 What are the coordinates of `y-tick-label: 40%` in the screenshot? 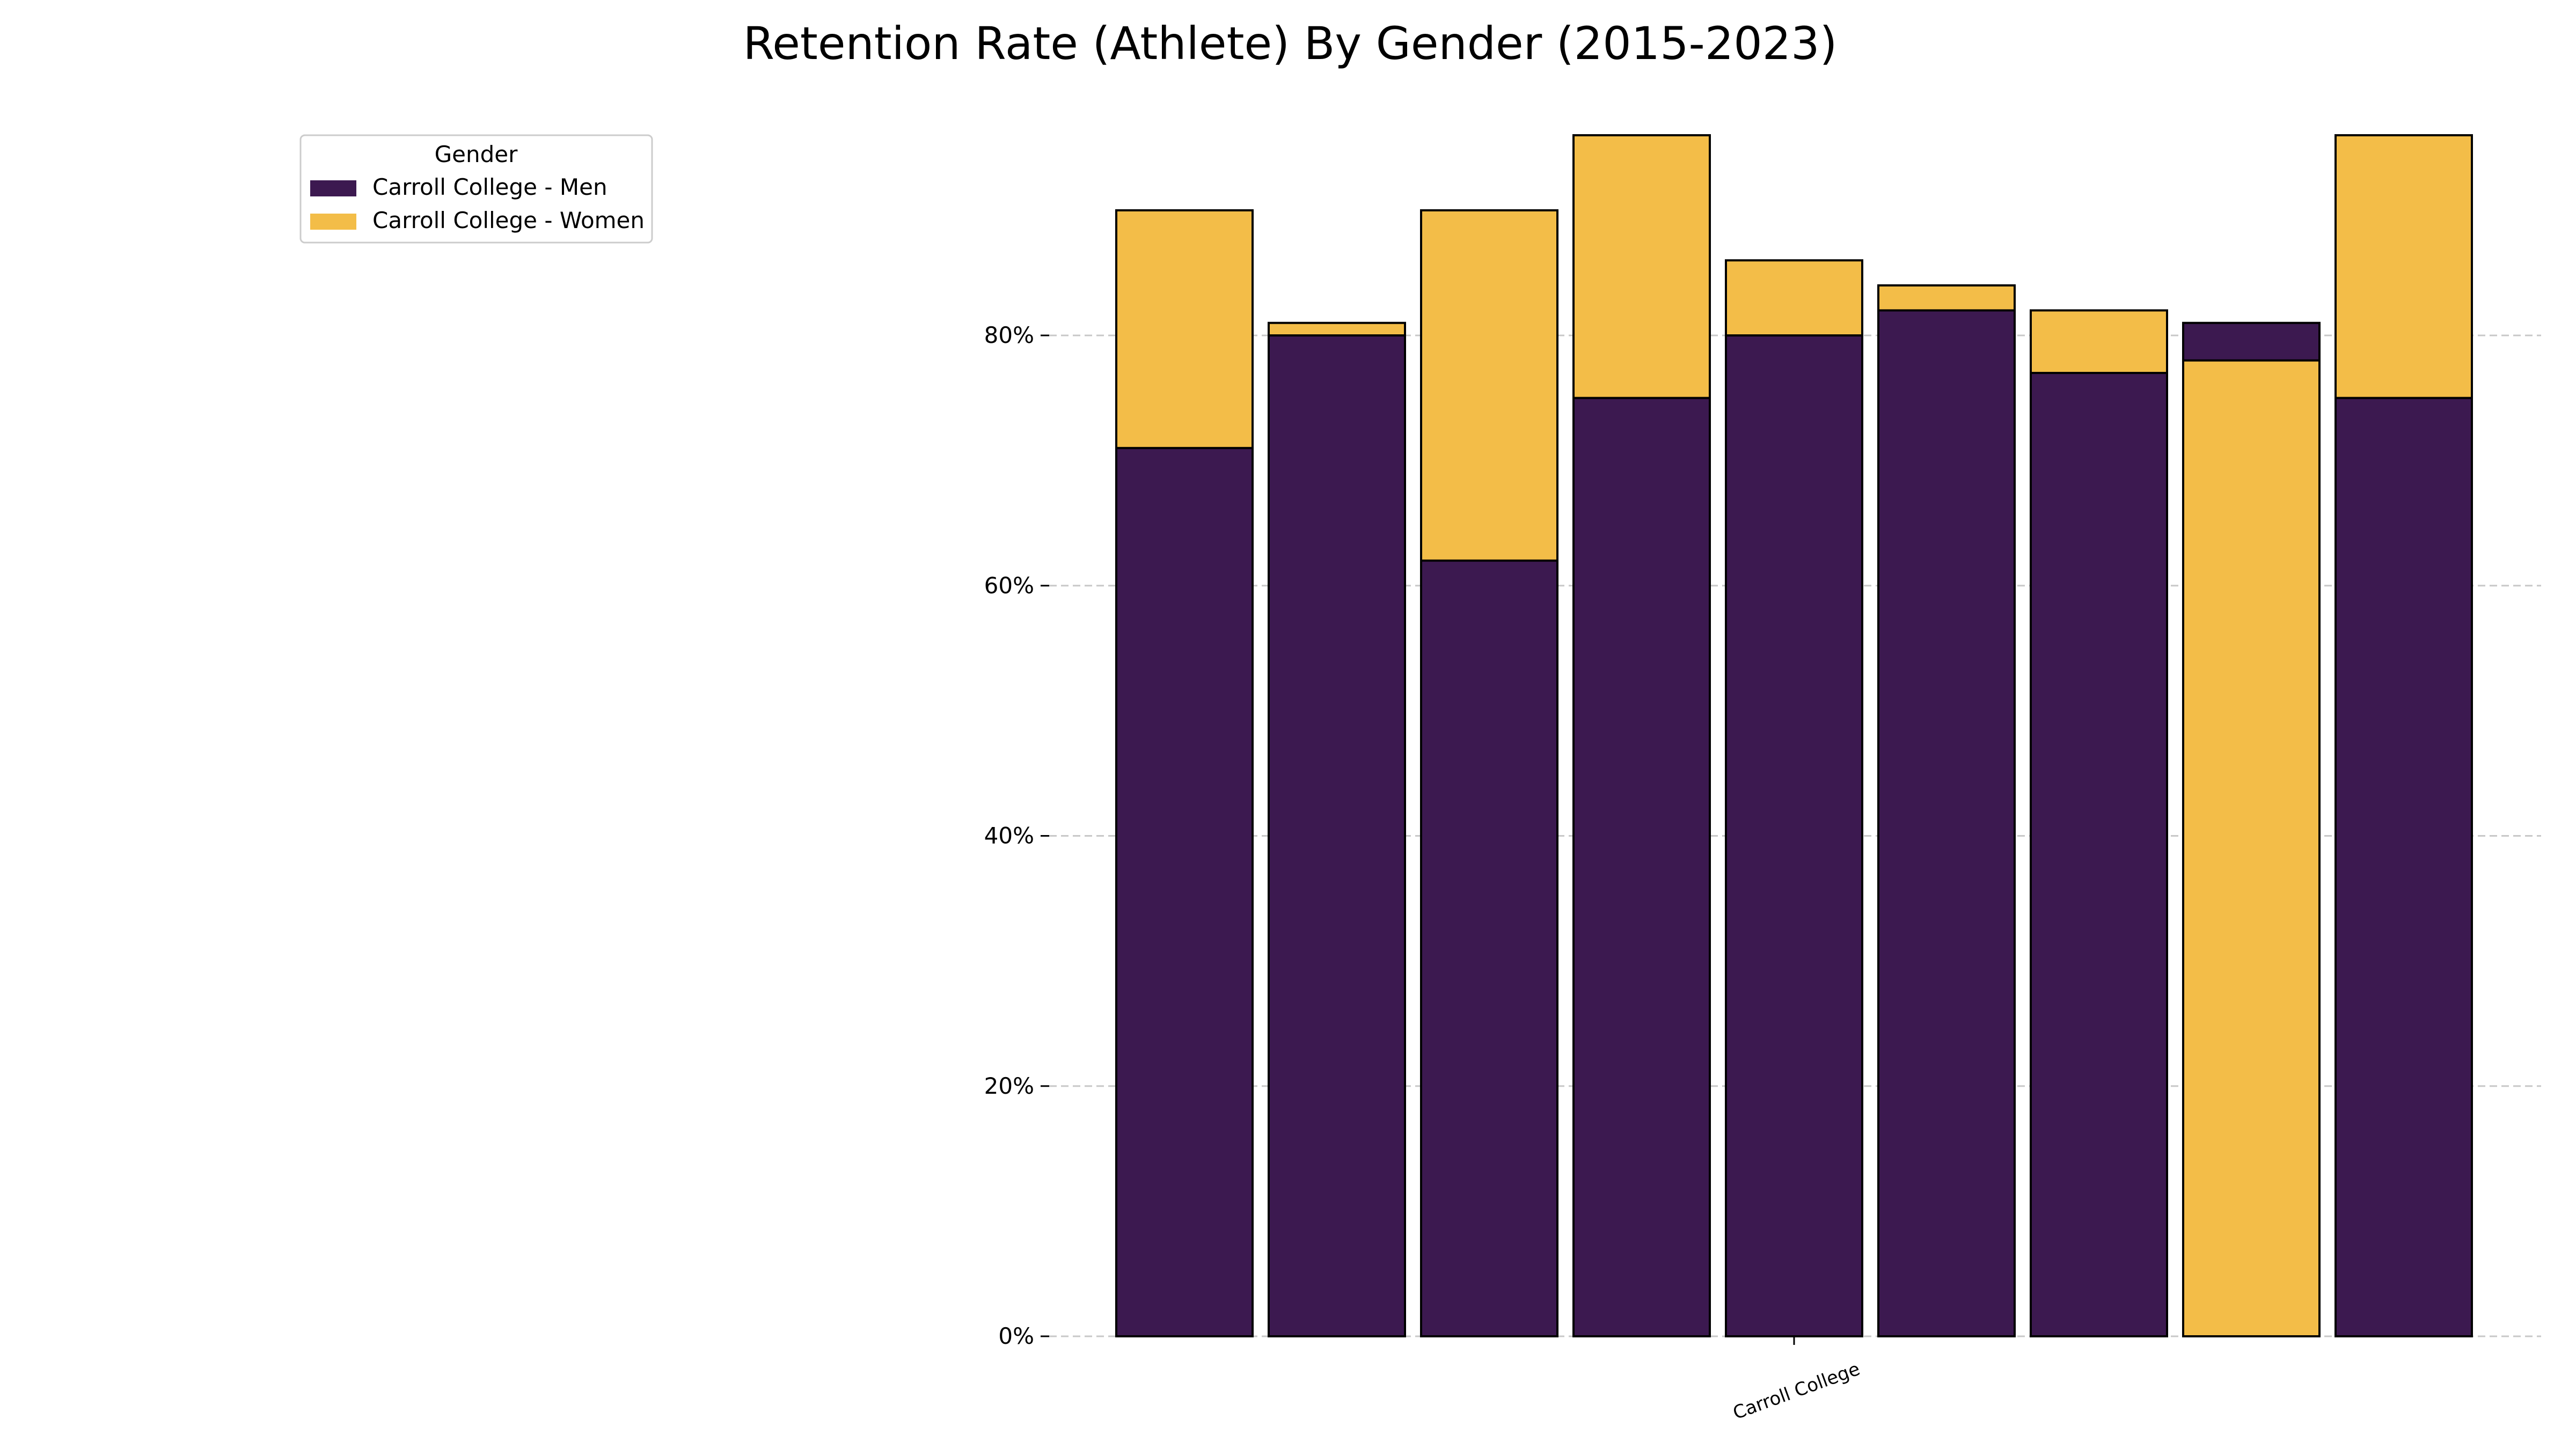 It's located at (1009, 836).